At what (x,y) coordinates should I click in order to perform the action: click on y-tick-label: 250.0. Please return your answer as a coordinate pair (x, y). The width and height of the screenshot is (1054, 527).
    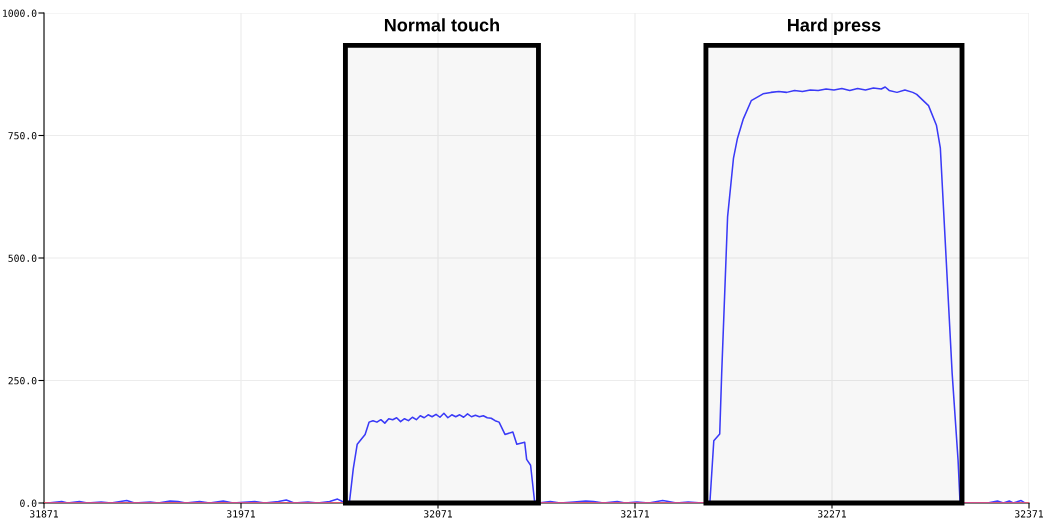
    Looking at the image, I should click on (22, 381).